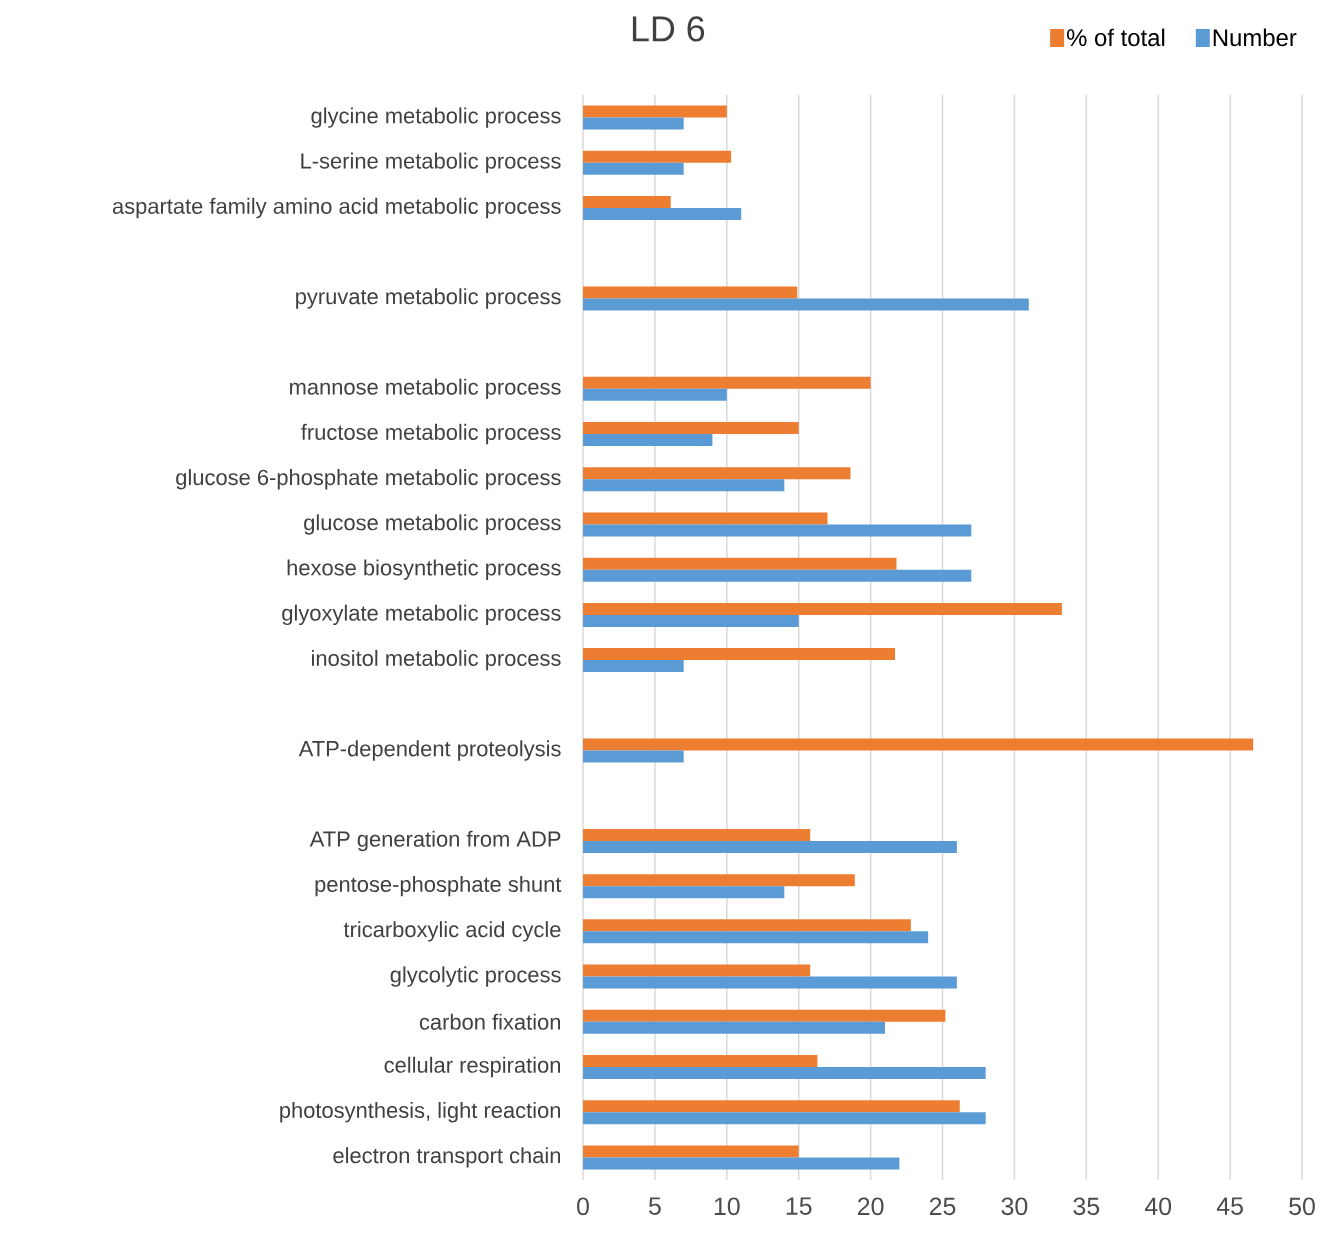 Image resolution: width=1335 pixels, height=1241 pixels. What do you see at coordinates (799, 1206) in the screenshot?
I see `x-tick-label: 15` at bounding box center [799, 1206].